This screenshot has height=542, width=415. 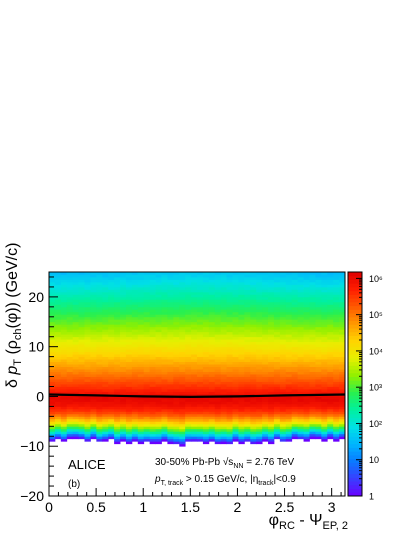 What do you see at coordinates (40, 396) in the screenshot?
I see `y-tick-label: 0` at bounding box center [40, 396].